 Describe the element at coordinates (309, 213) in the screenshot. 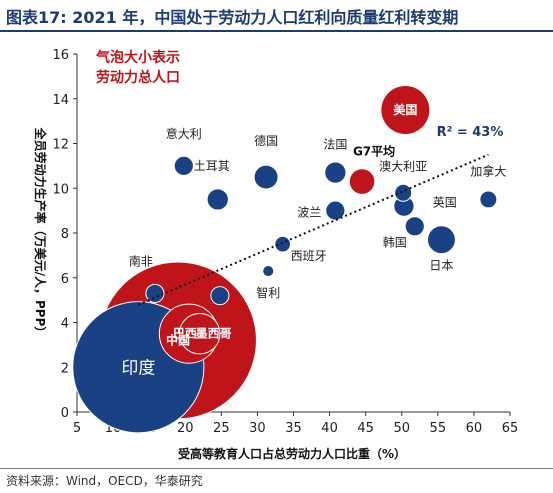

I see `point-label: 波兰` at that location.